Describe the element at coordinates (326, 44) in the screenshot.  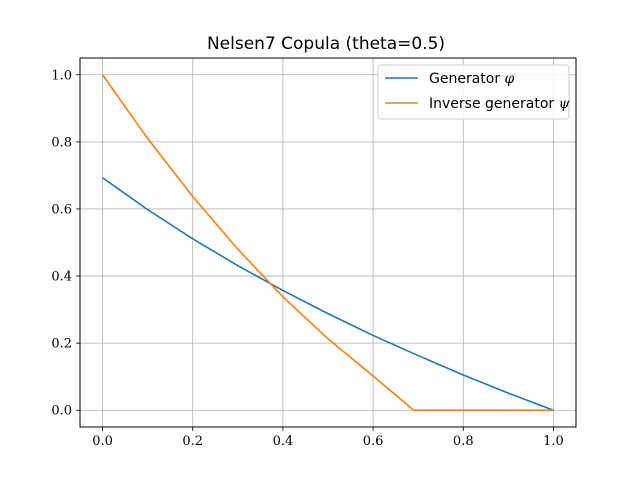
I see `chart-title: Nelsen7 Copula (theta=0.5)` at that location.